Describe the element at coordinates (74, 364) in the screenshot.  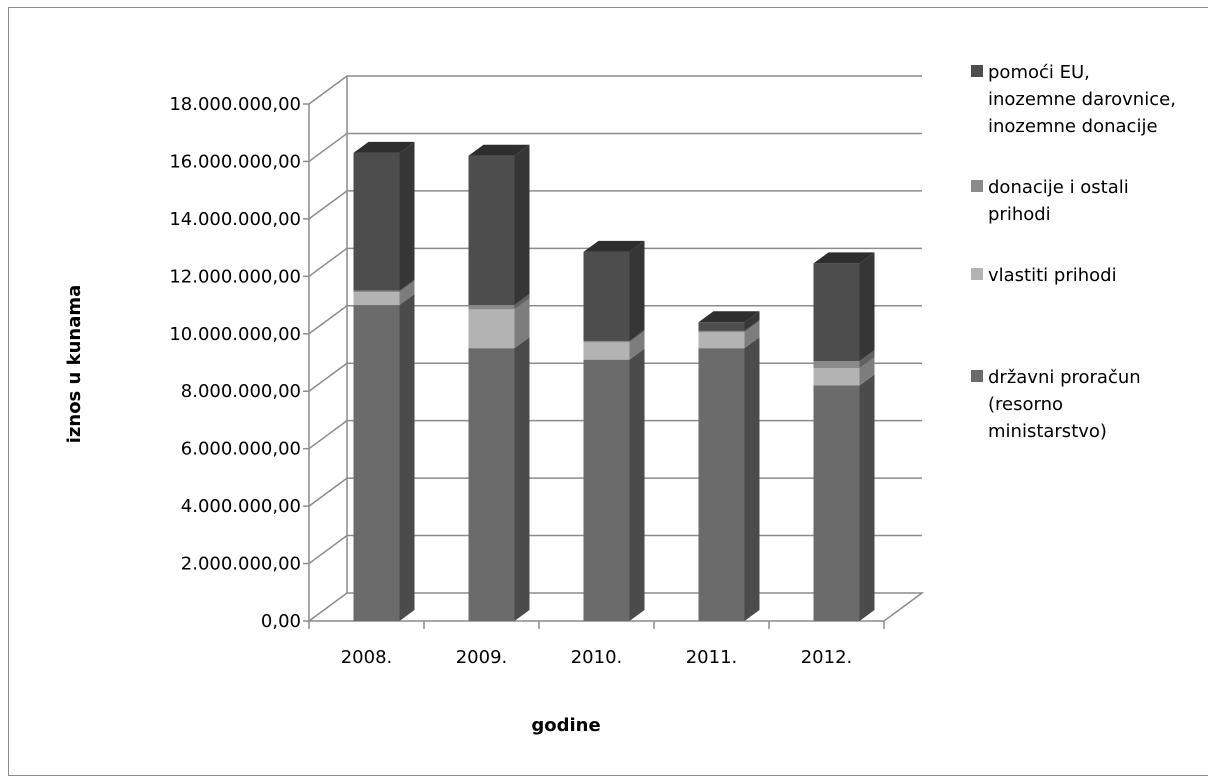
I see `y-axis-title: iznos u kunama` at that location.